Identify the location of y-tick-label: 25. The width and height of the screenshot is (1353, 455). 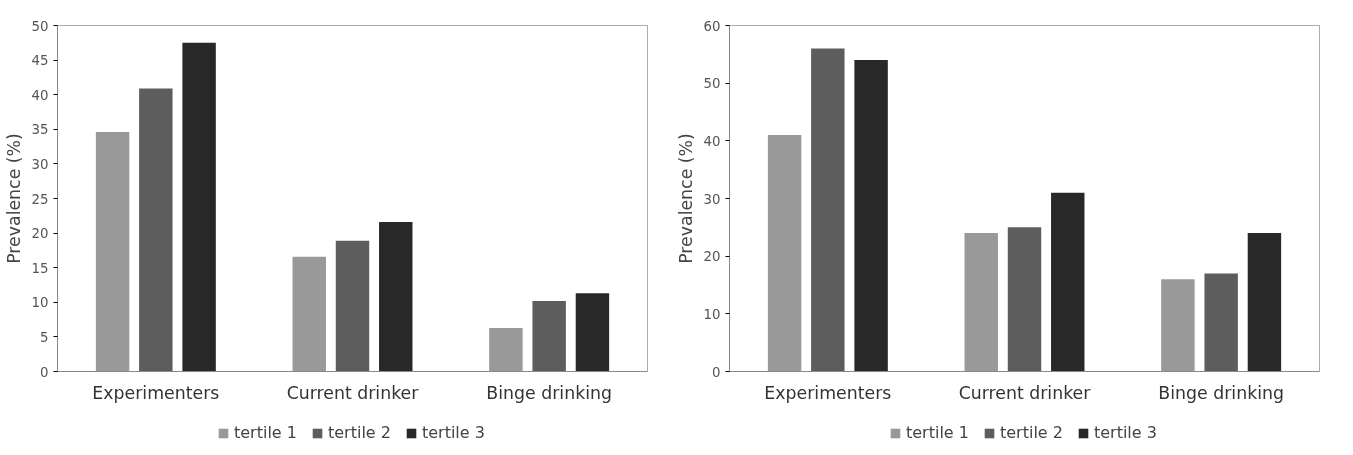
(40, 199).